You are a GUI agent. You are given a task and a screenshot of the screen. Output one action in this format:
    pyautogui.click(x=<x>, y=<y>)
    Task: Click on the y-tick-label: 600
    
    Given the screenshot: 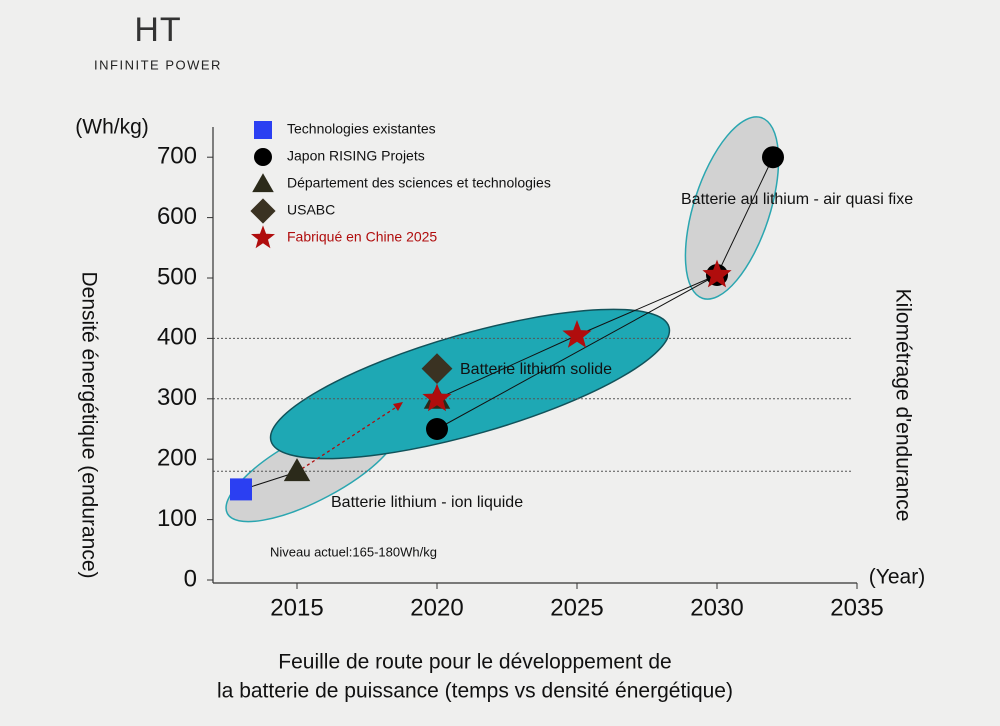 What is the action you would take?
    pyautogui.click(x=177, y=216)
    